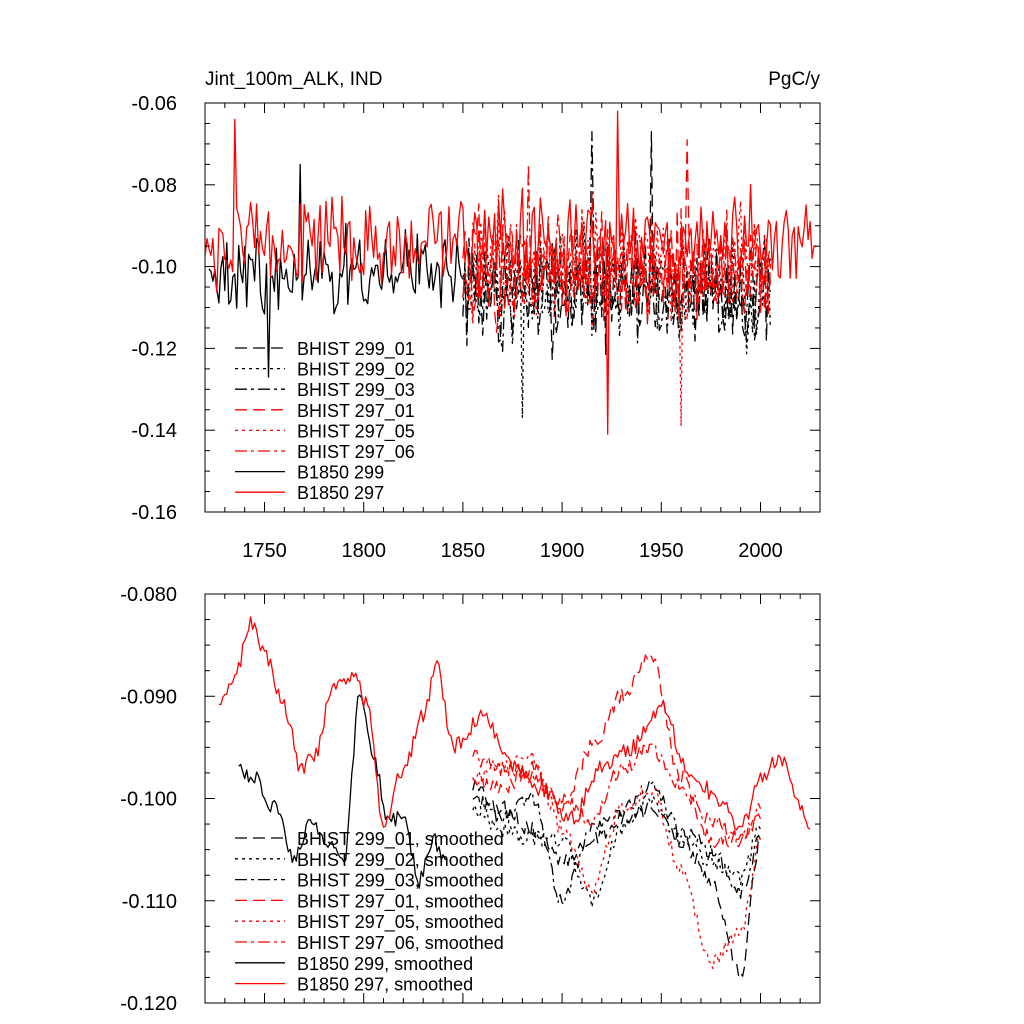  I want to click on legend-label: BHIST 299_03, smoothed, so click(400, 881).